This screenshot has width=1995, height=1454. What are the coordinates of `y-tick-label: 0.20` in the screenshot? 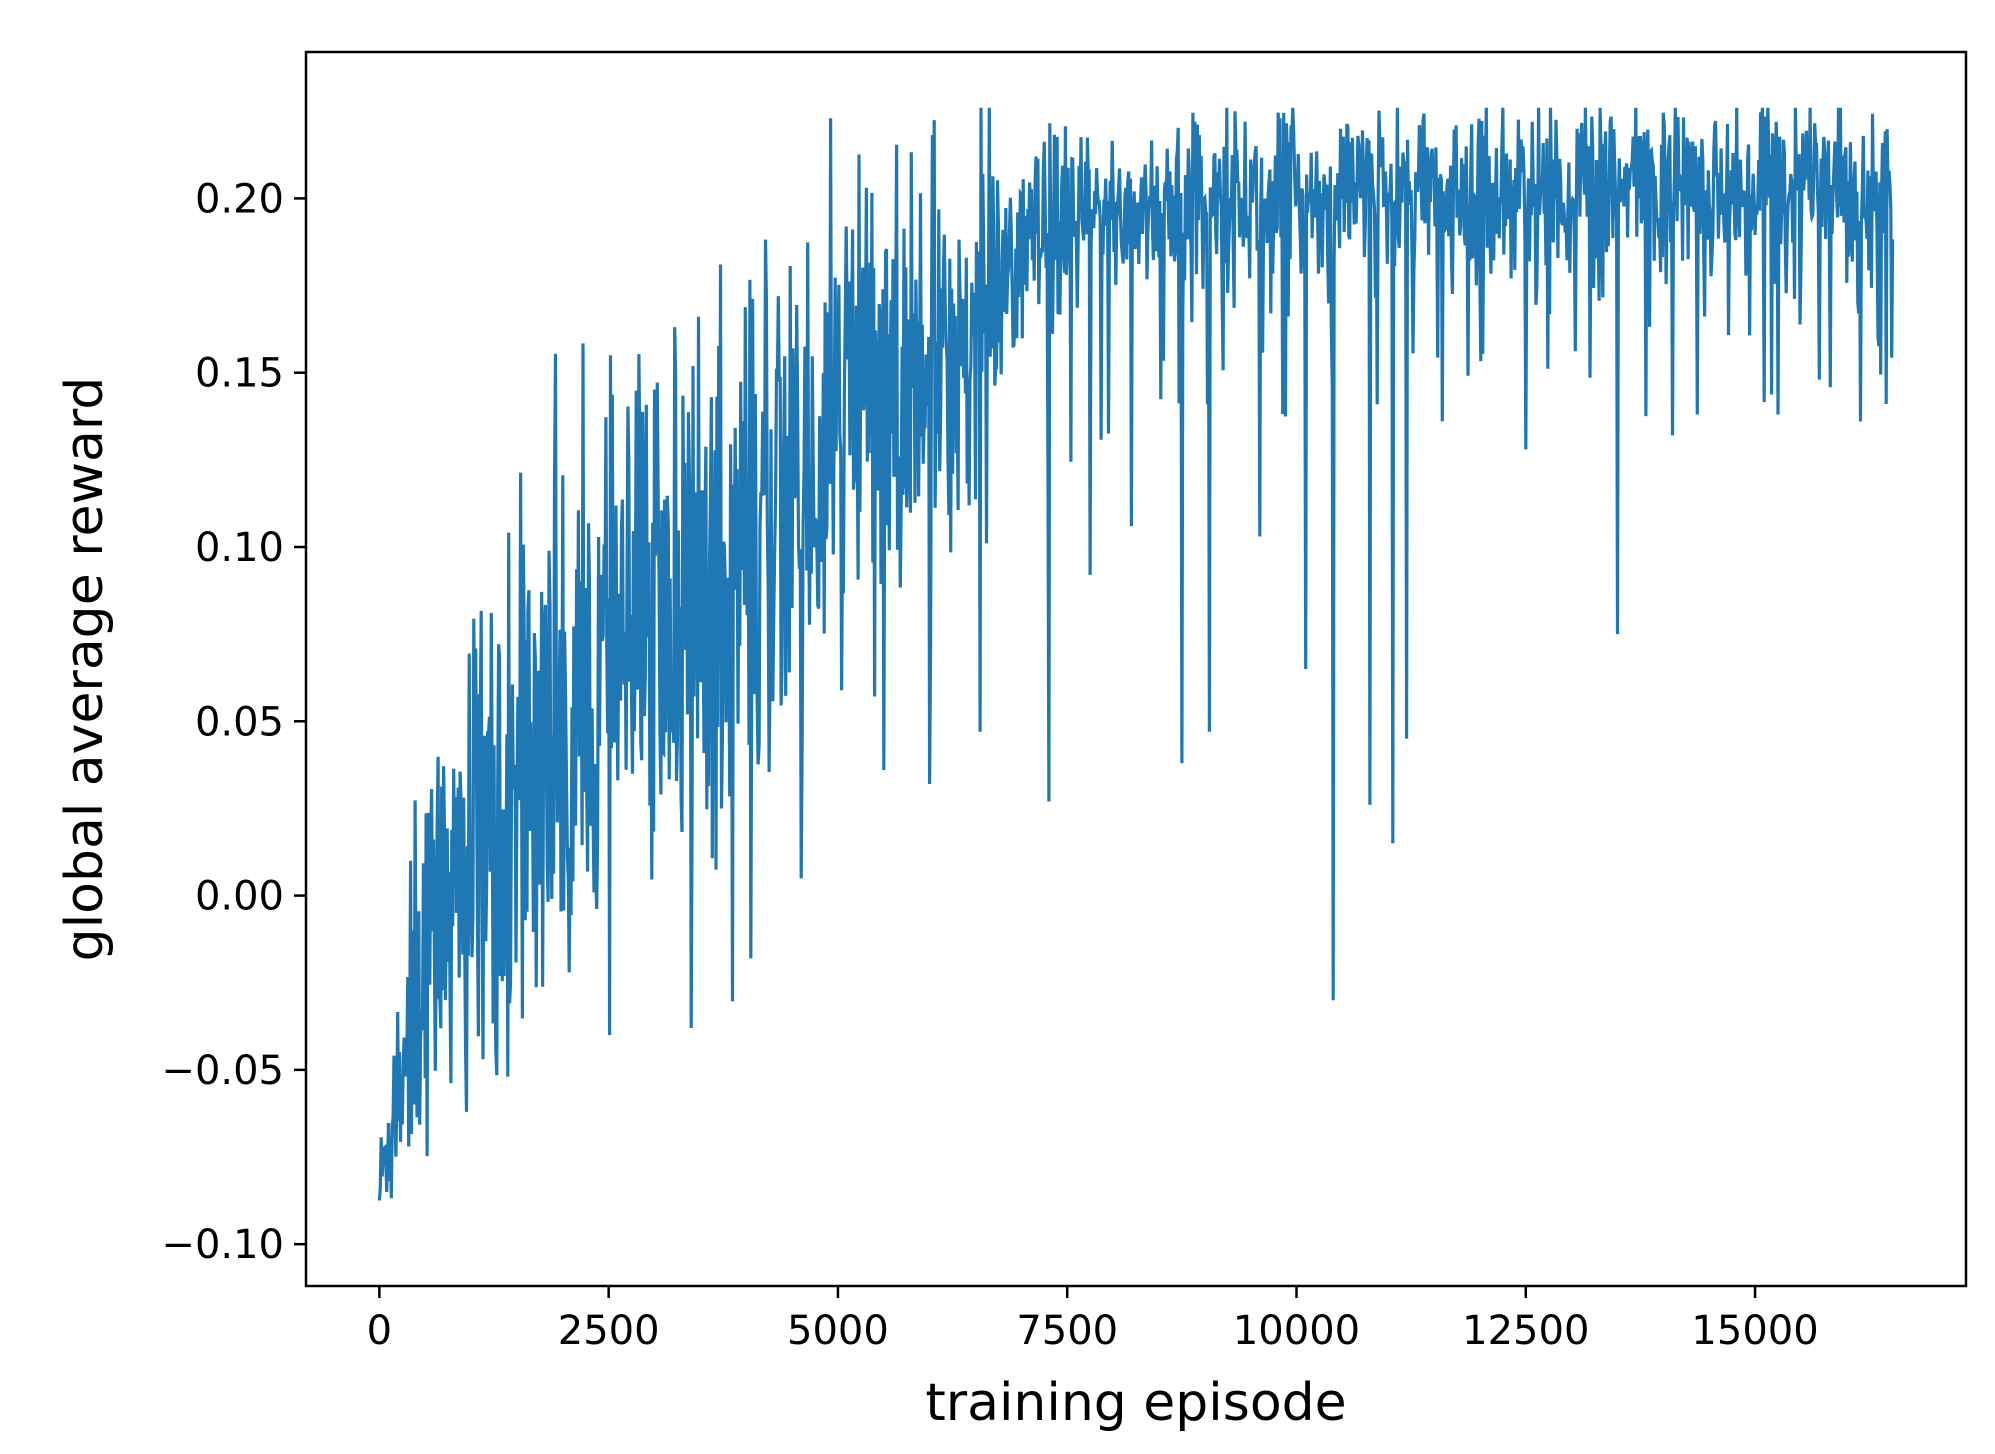 It's located at (239, 199).